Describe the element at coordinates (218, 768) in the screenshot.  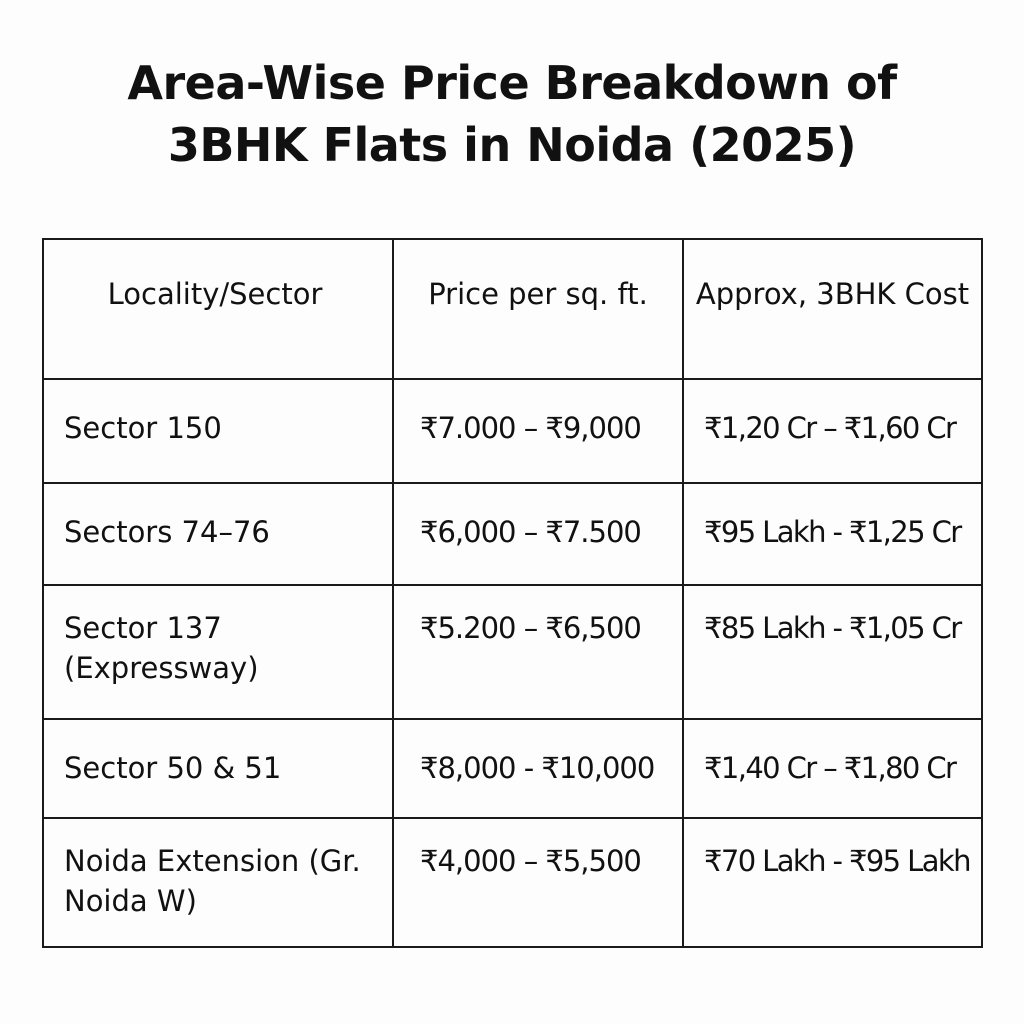
I see `cell-locality: Sector 50 & 51` at that location.